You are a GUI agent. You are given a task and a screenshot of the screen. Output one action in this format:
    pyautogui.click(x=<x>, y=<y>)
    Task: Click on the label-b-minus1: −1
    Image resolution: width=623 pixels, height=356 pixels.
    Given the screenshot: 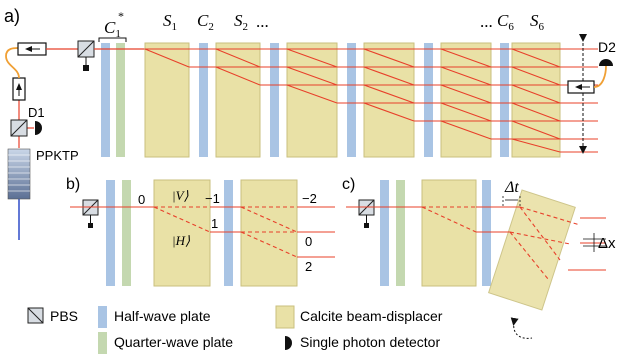 What is the action you would take?
    pyautogui.click(x=212, y=198)
    